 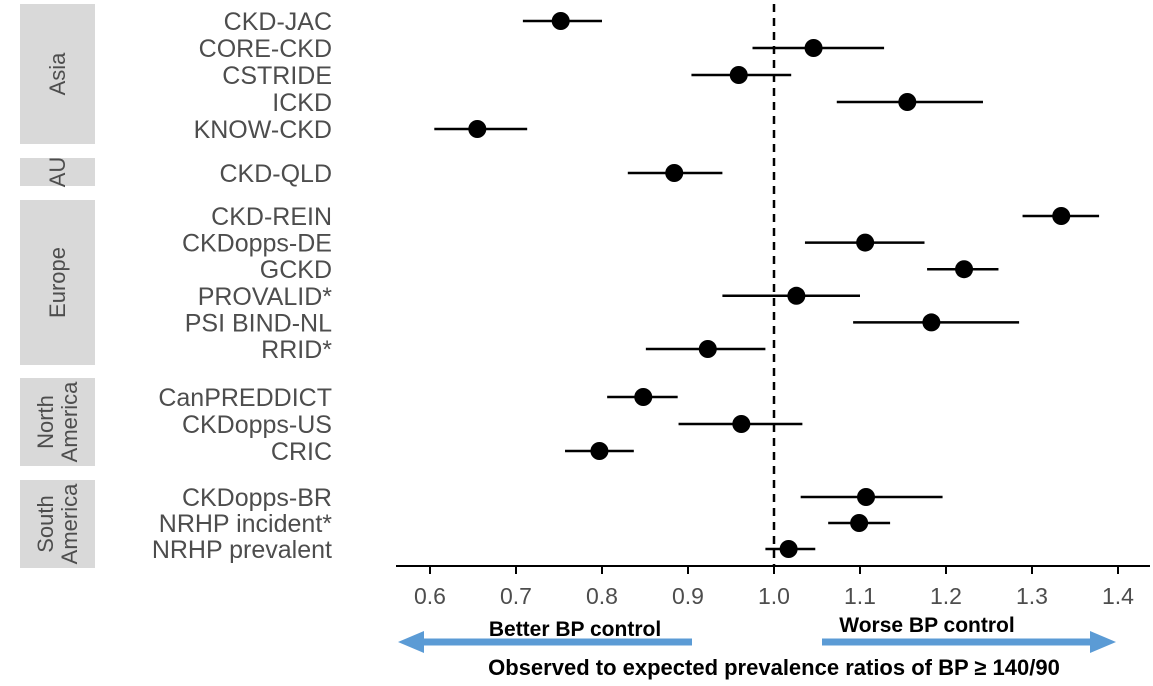 What do you see at coordinates (296, 270) in the screenshot?
I see `study-label-gckd: GCKD` at bounding box center [296, 270].